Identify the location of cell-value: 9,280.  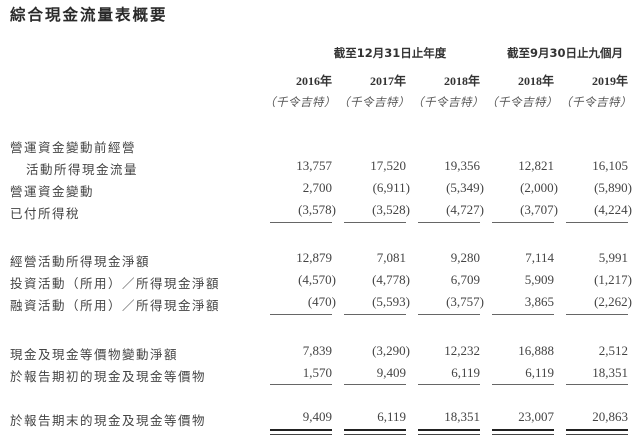
(465, 257).